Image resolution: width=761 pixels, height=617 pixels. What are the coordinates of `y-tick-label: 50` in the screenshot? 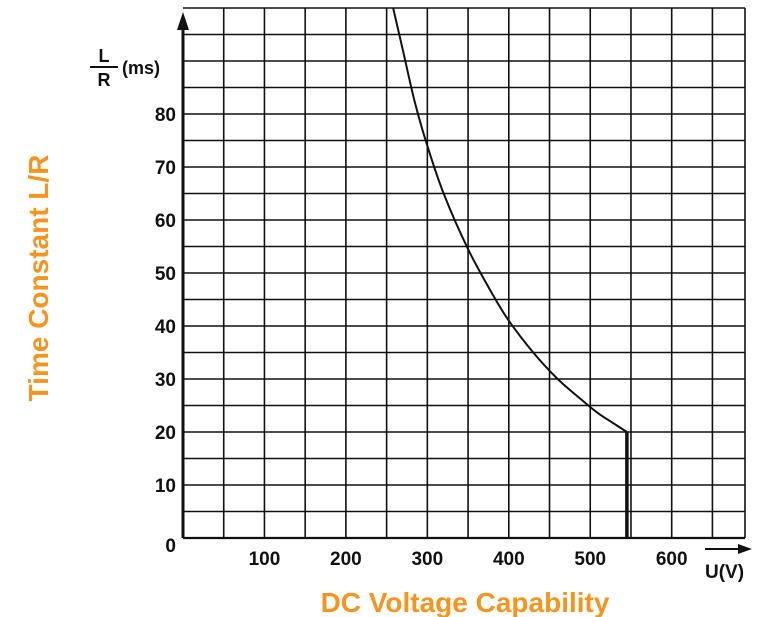 It's located at (165, 274).